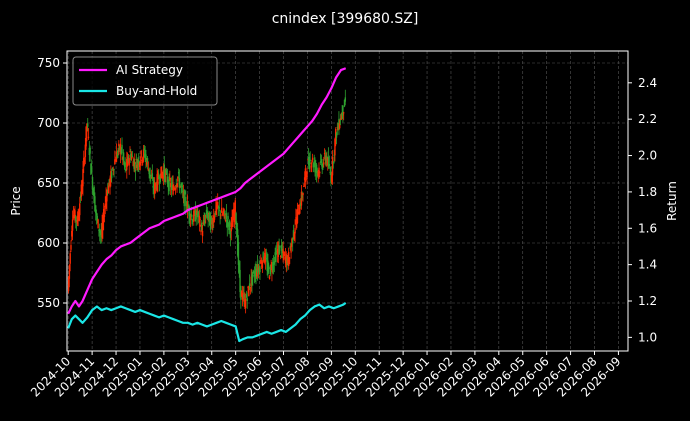 The height and width of the screenshot is (421, 690). I want to click on y-left-tick-label: 600, so click(48, 243).